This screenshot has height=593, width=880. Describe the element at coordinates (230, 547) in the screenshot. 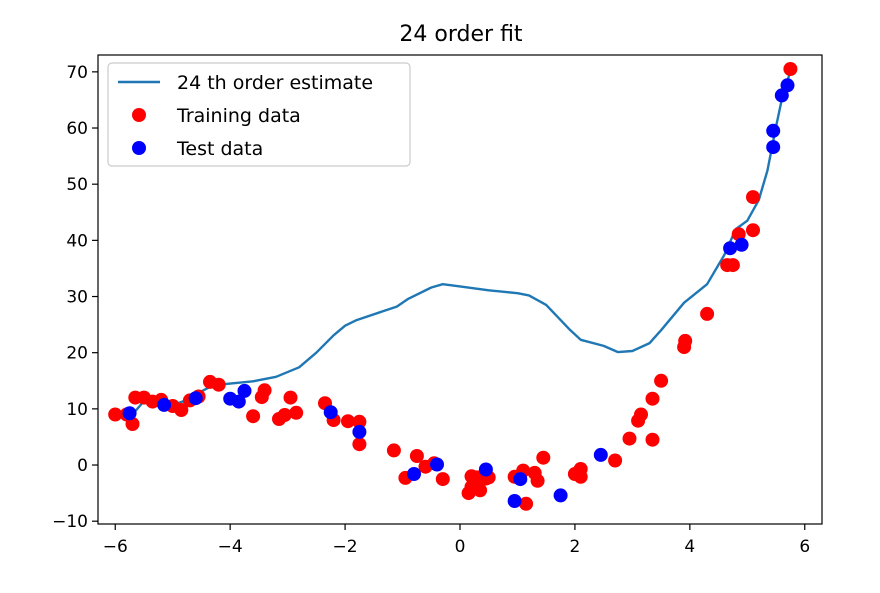

I see `x-tick-label: −4` at that location.